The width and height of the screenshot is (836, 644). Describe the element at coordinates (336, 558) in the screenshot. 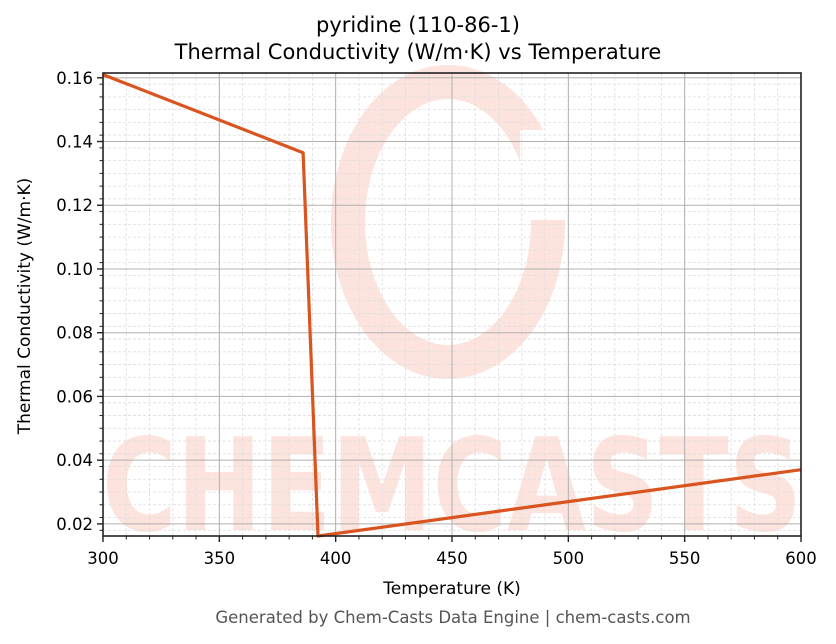

I see `svg-text: 400` at that location.